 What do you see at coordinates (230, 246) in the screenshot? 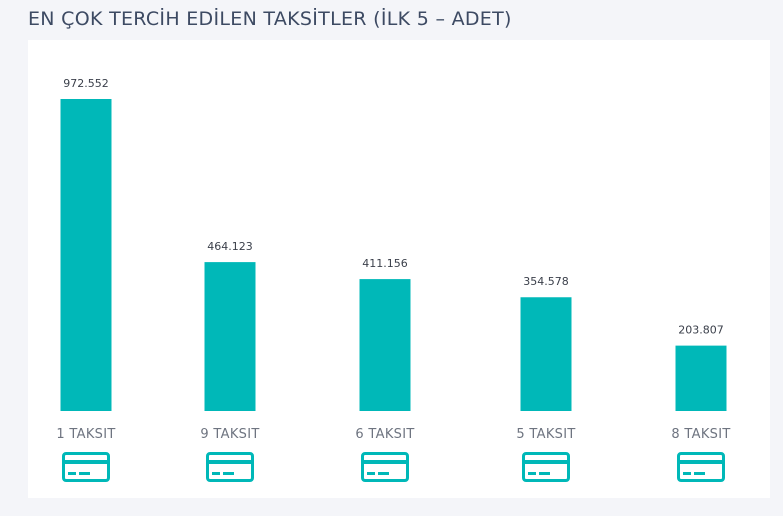
I see `bar-value-label: 464.123` at bounding box center [230, 246].